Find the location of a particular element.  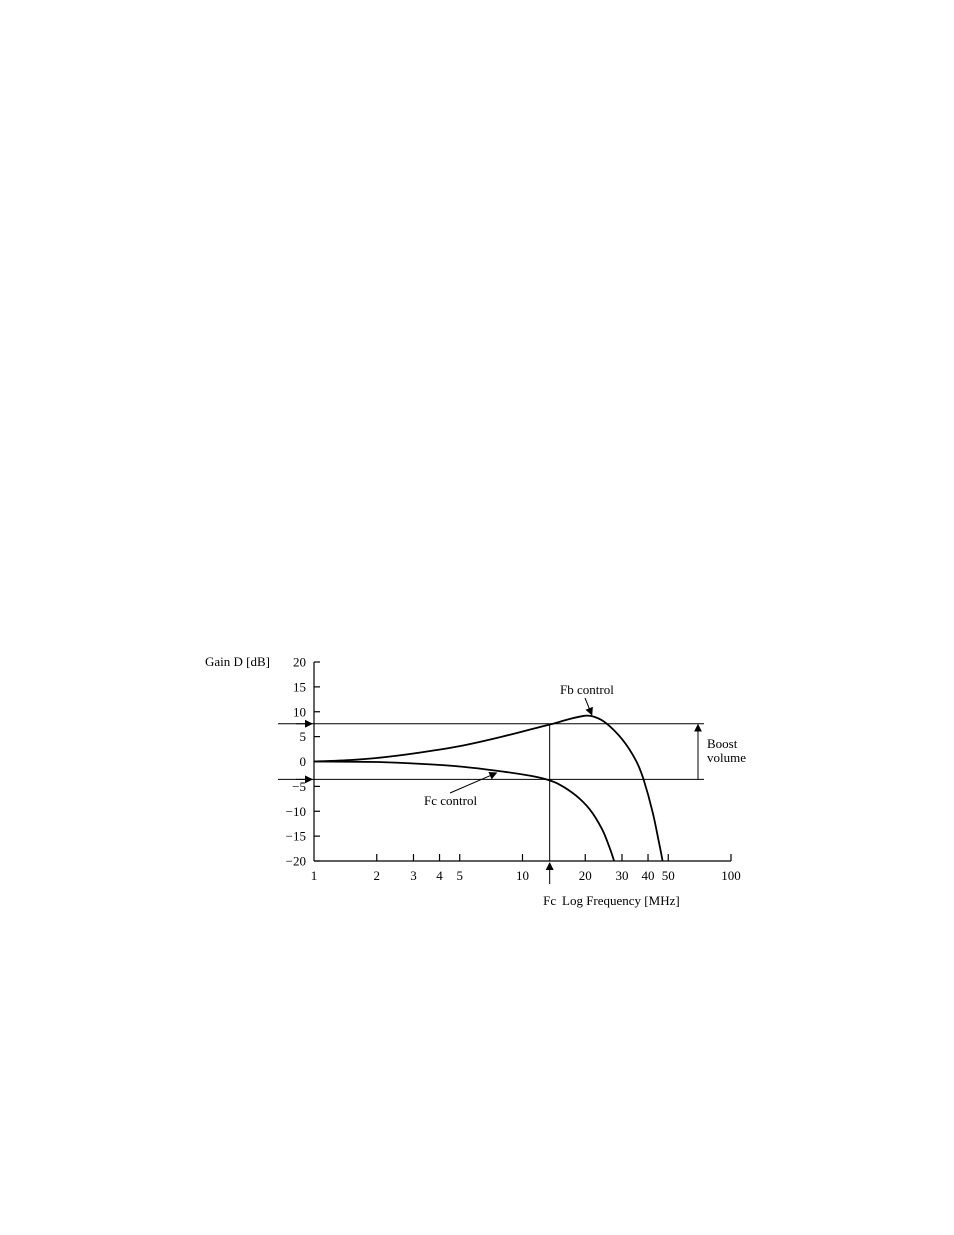

series-group is located at coordinates (488, 788).